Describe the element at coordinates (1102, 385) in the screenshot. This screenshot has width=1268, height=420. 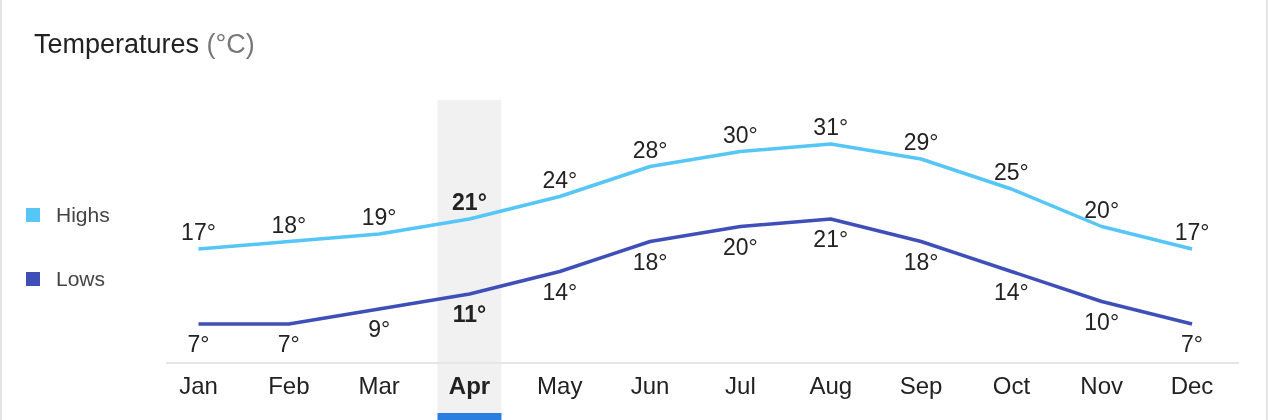
I see `x-tick-label: Nov` at that location.